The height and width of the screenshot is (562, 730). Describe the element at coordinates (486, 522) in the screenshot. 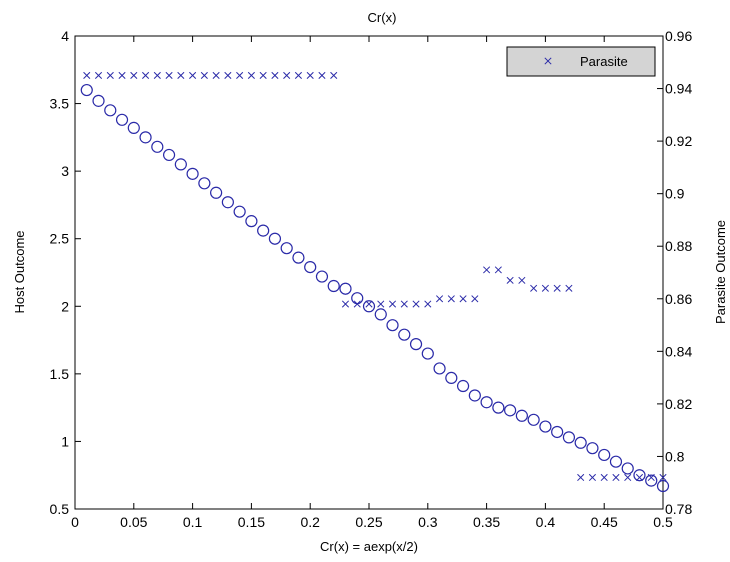

I see `x-tick-label: 0.35` at that location.